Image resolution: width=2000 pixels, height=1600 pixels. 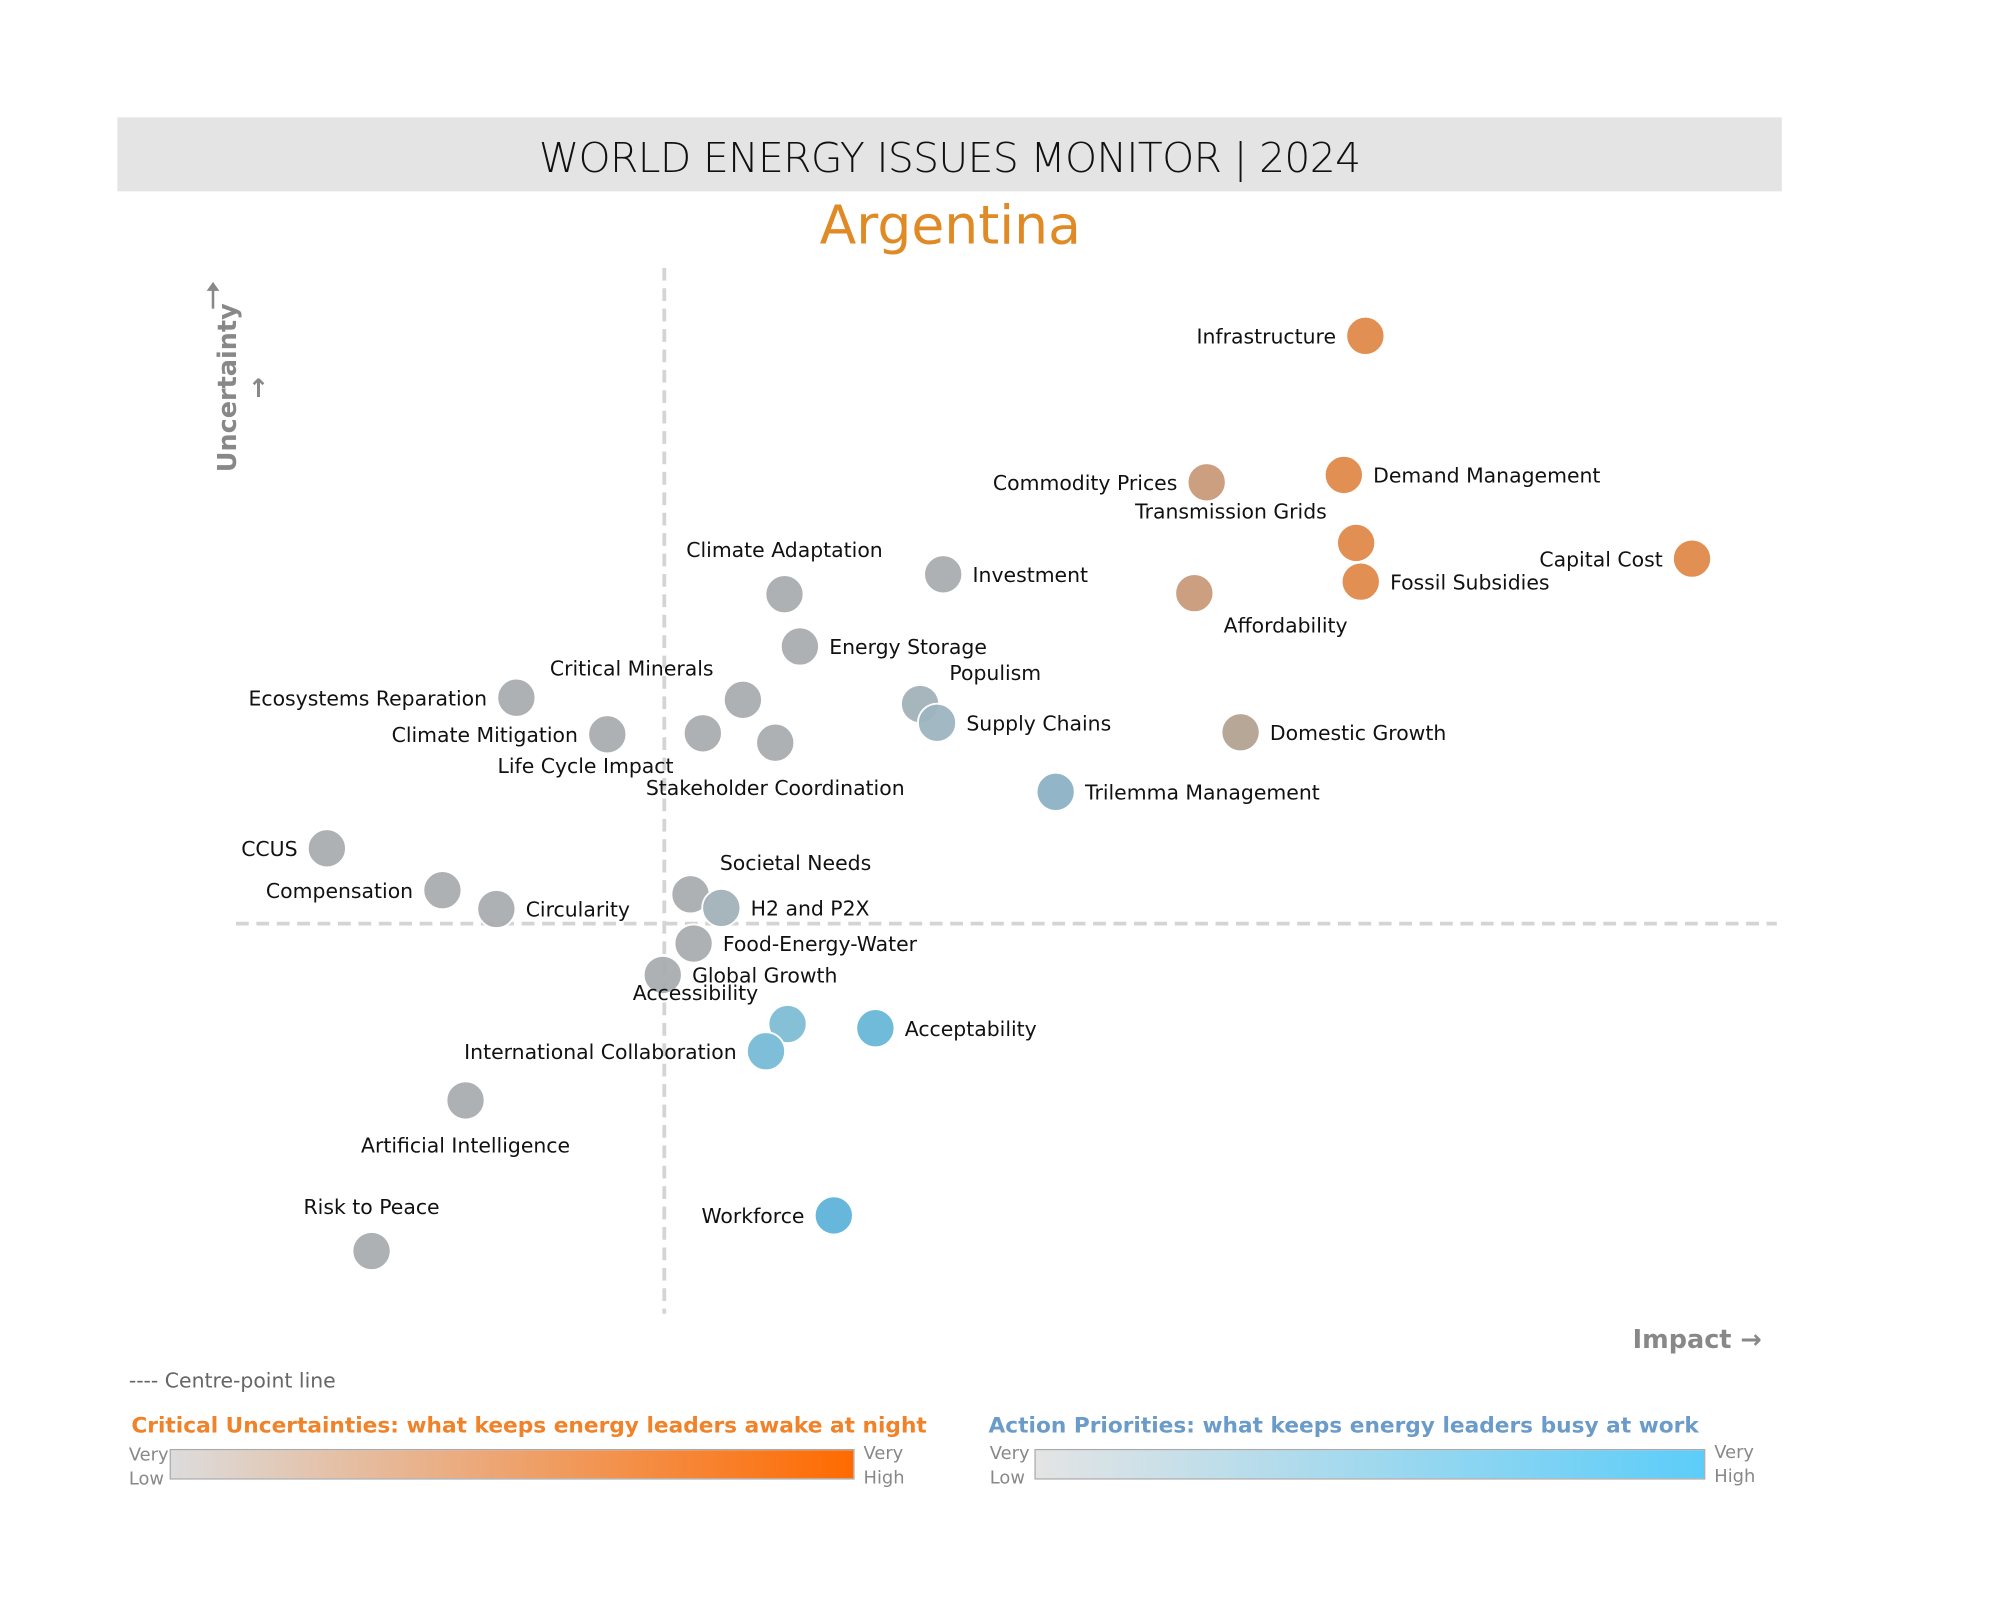 I want to click on data-point-label: Commodity Prices, so click(x=1085, y=483).